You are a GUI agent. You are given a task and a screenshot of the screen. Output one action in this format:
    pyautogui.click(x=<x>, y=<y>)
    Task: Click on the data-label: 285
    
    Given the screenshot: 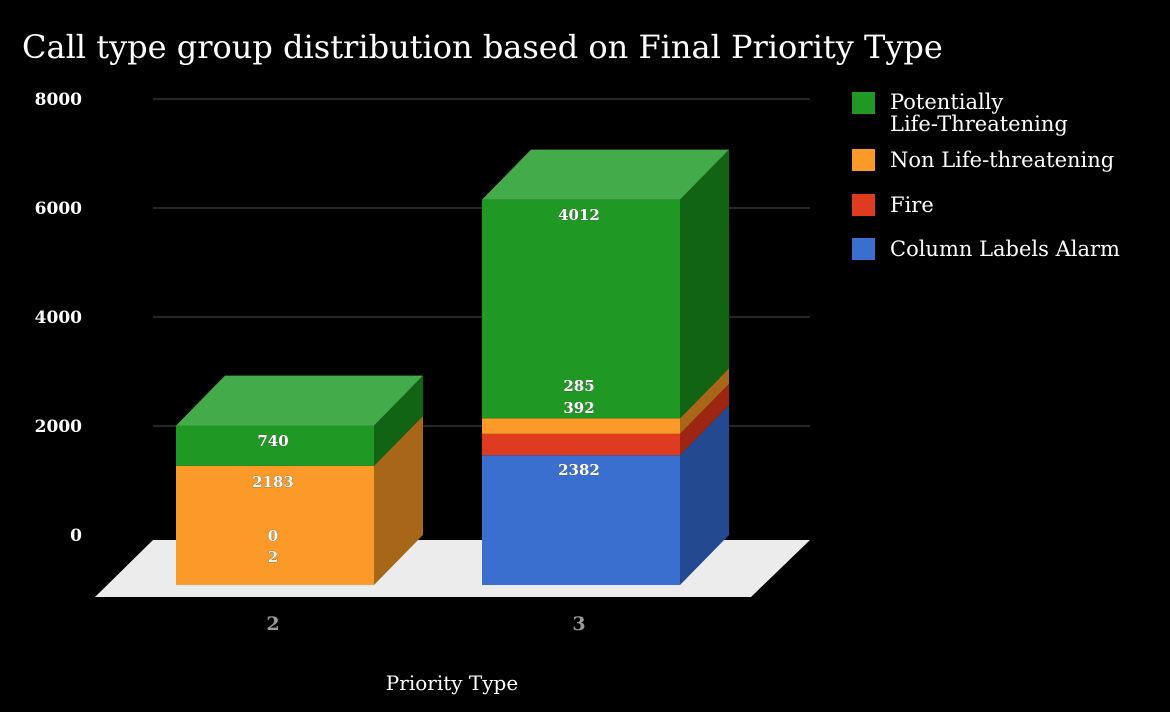 What is the action you would take?
    pyautogui.click(x=578, y=386)
    